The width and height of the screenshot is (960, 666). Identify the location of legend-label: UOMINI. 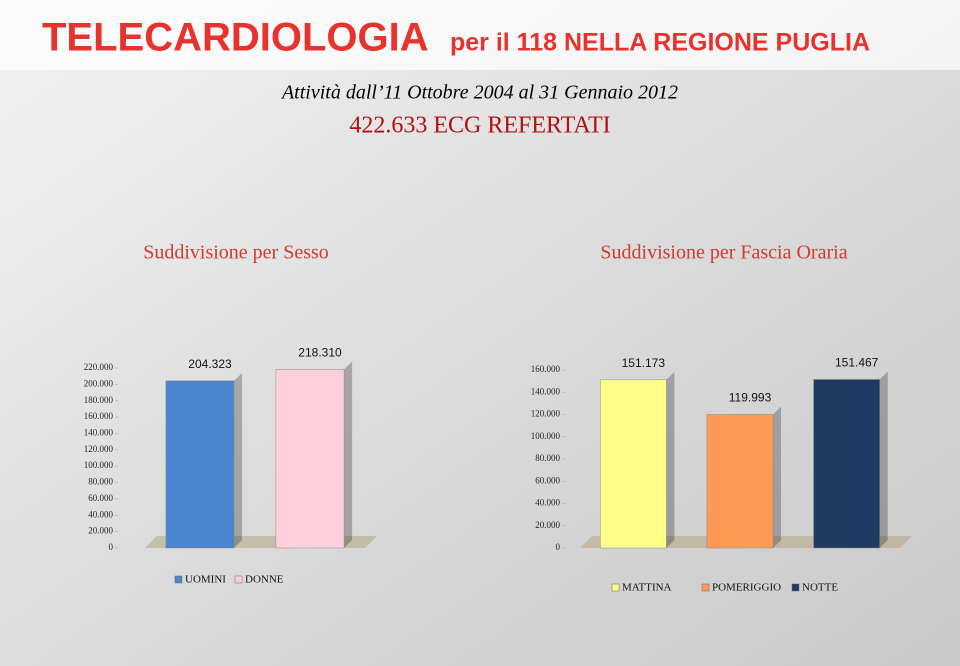
(205, 580).